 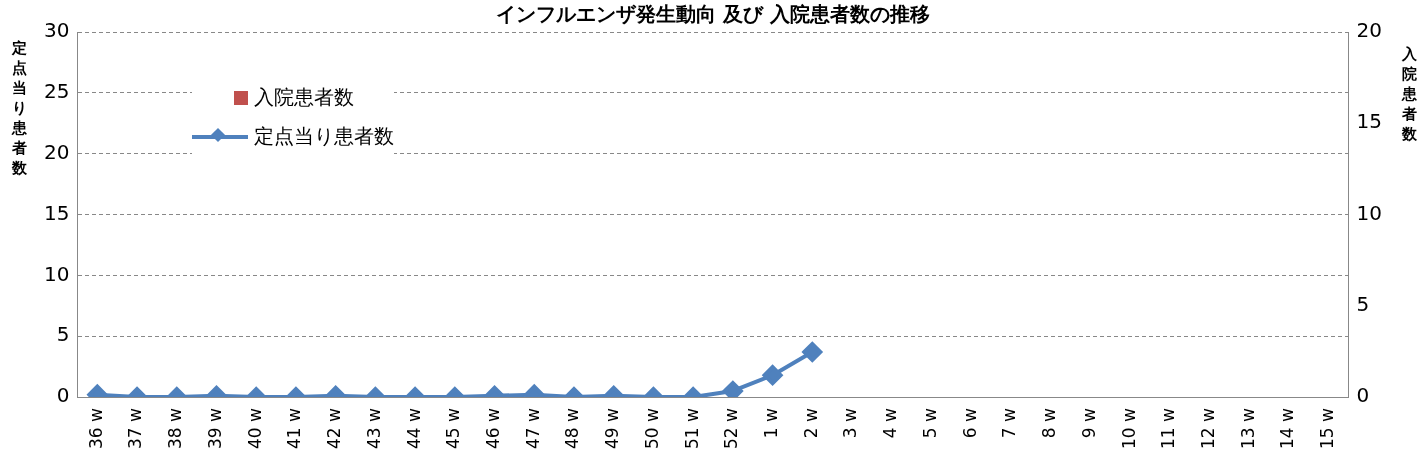 What do you see at coordinates (1049, 423) in the screenshot?
I see `x-tick-label: 8 w` at bounding box center [1049, 423].